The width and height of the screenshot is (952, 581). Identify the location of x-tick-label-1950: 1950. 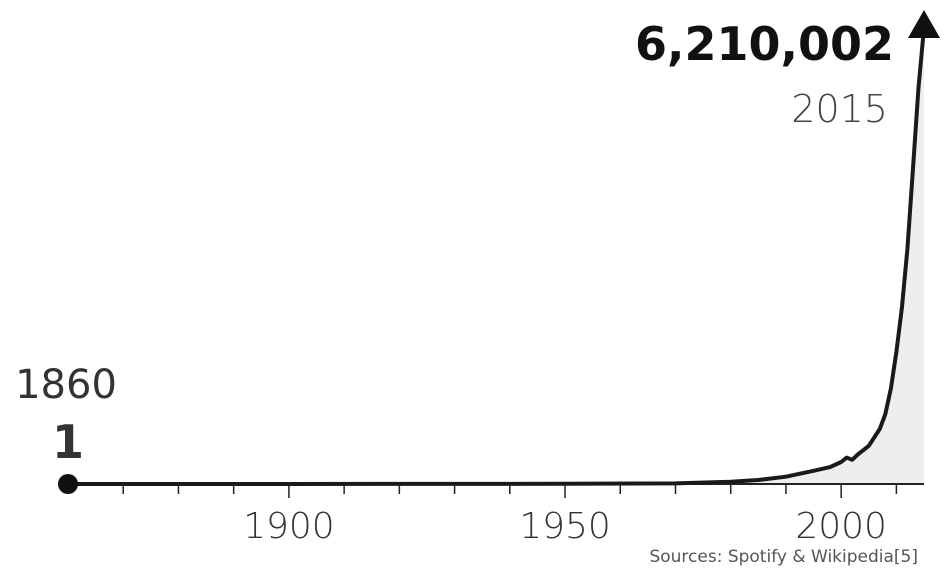
(565, 526).